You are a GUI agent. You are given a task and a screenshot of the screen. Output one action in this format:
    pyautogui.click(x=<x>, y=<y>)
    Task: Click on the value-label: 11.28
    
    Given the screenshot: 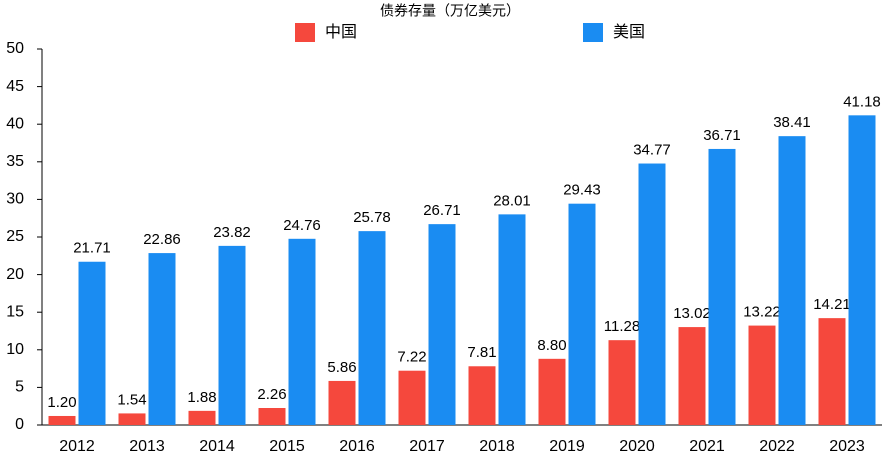 What is the action you would take?
    pyautogui.click(x=622, y=326)
    